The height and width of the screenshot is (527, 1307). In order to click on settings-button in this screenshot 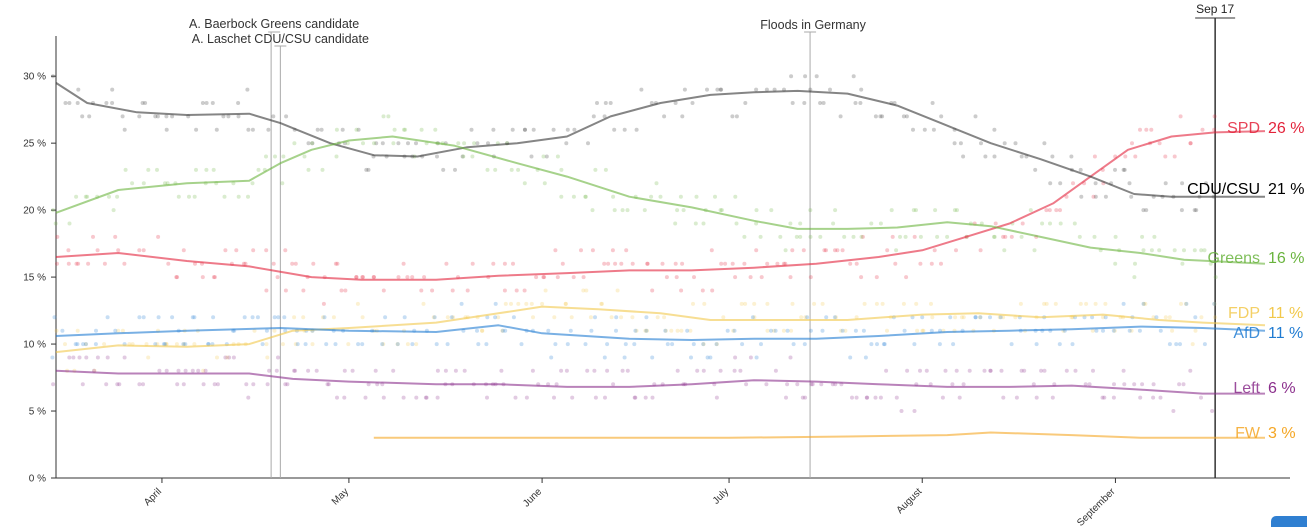, I will do `click(1289, 521)`.